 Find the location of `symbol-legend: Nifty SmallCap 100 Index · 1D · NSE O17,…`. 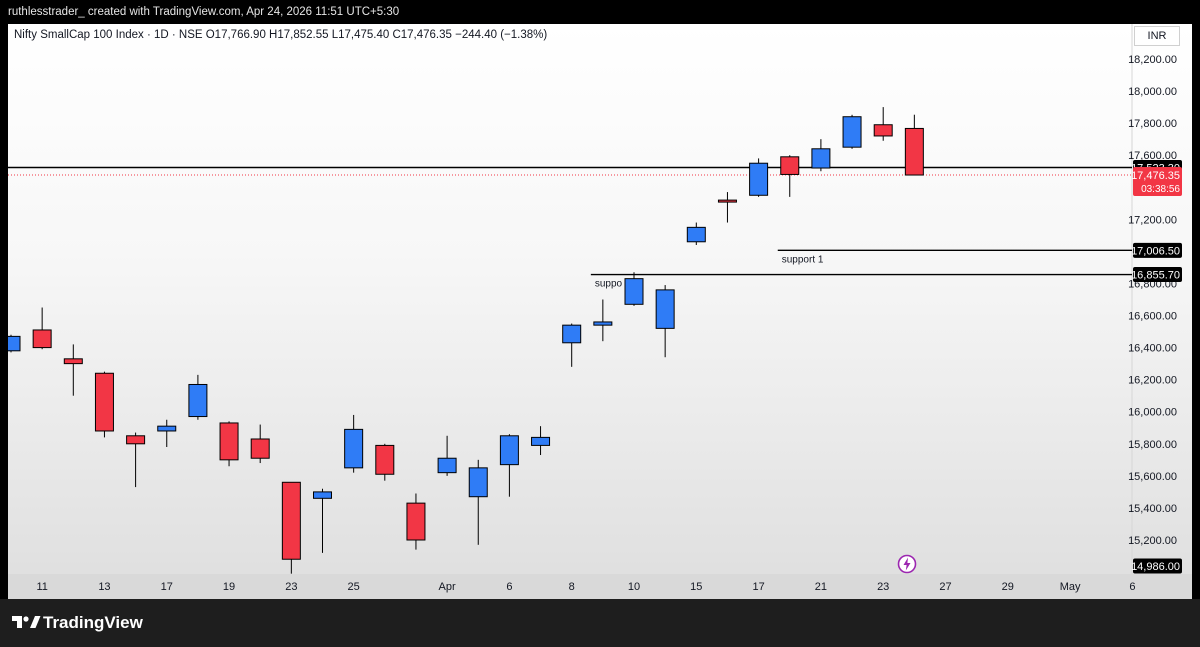

symbol-legend: Nifty SmallCap 100 Index · 1D · NSE O17,… is located at coordinates (281, 35).